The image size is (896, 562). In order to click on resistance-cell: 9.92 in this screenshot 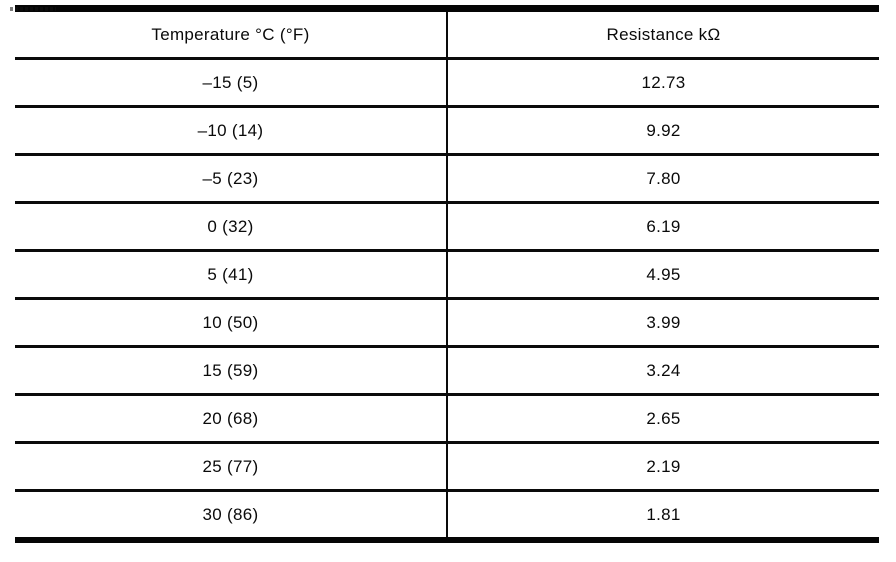, I will do `click(663, 131)`.